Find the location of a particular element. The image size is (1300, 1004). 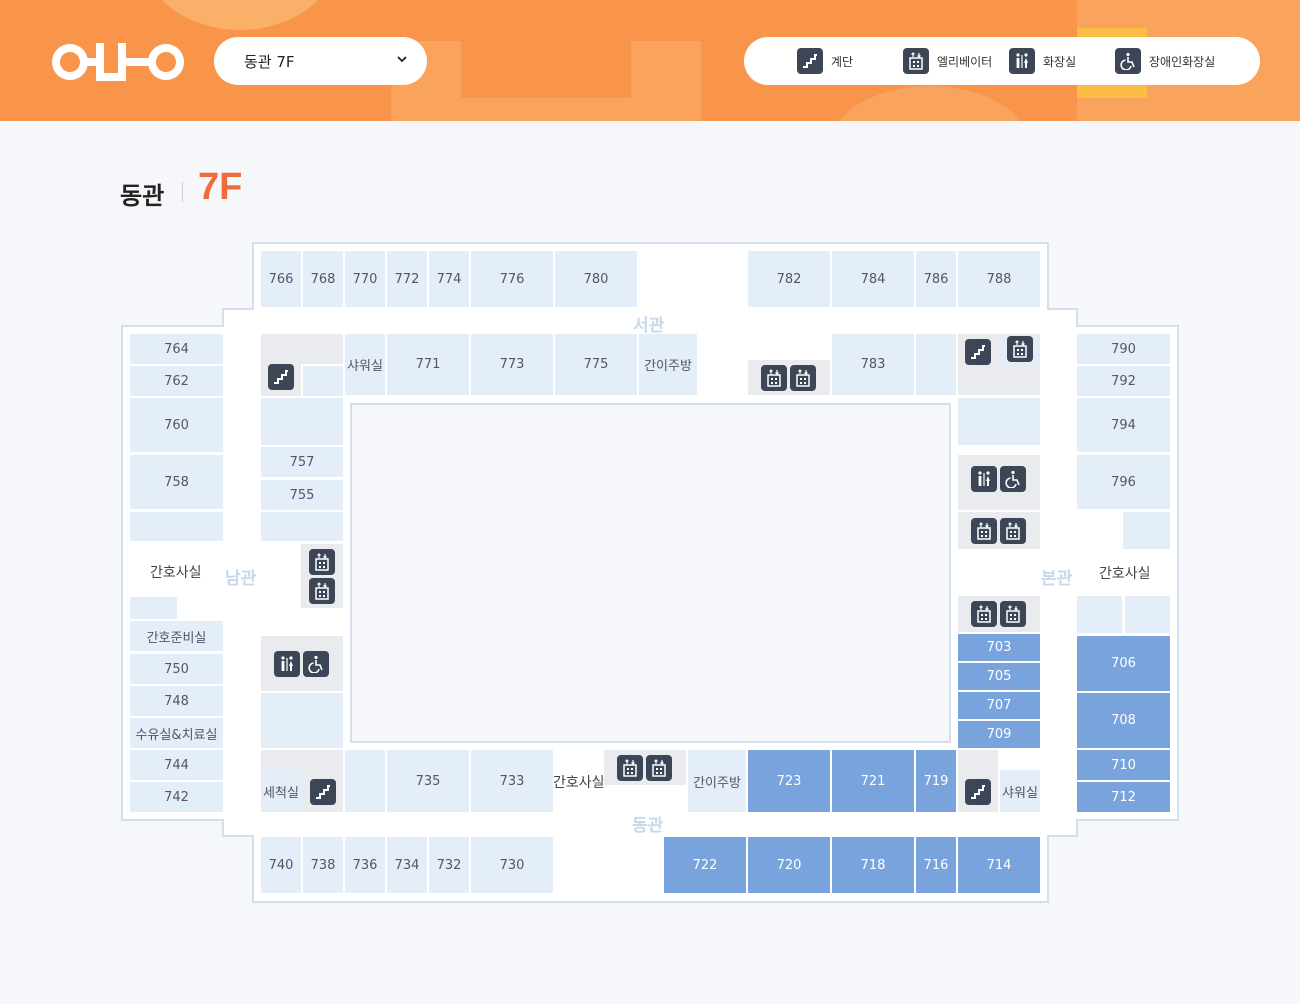

room-705: 705 is located at coordinates (999, 676).